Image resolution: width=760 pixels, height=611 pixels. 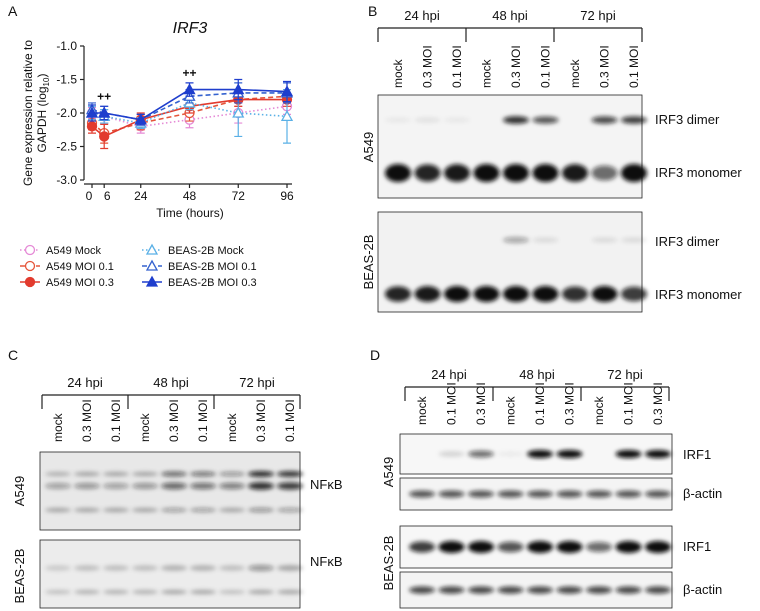 I want to click on y-axis-label: GAPDH (log10), so click(x=43, y=113).